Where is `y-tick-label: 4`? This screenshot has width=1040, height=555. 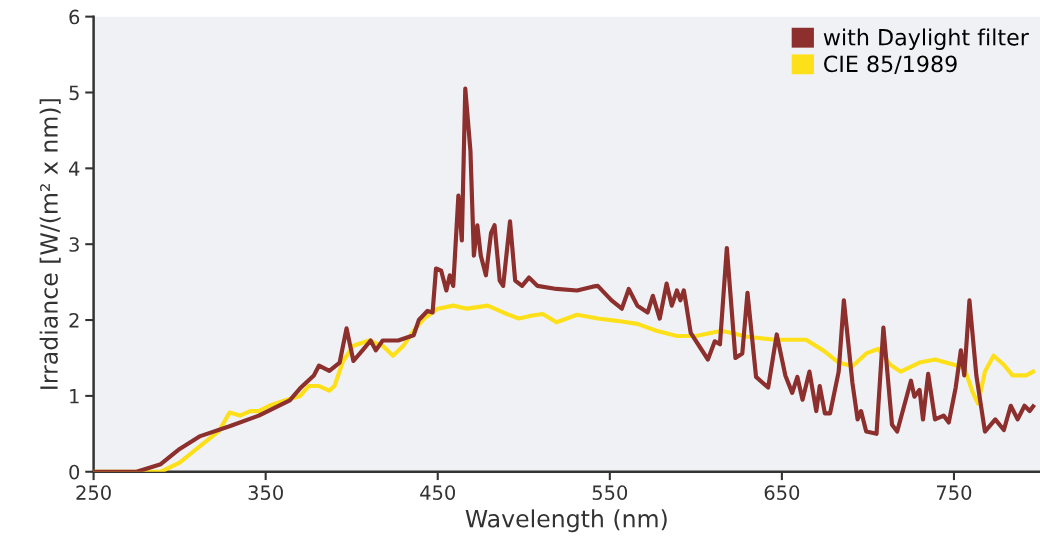 y-tick-label: 4 is located at coordinates (74, 168).